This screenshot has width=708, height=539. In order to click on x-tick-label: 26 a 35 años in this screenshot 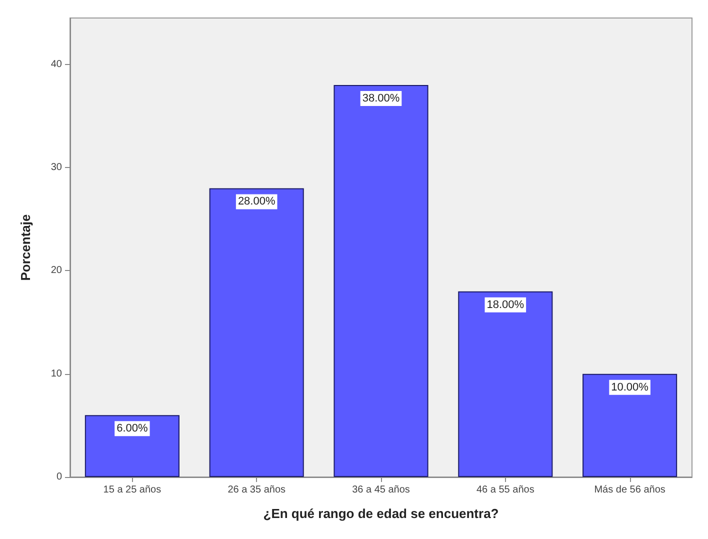, I will do `click(257, 490)`.